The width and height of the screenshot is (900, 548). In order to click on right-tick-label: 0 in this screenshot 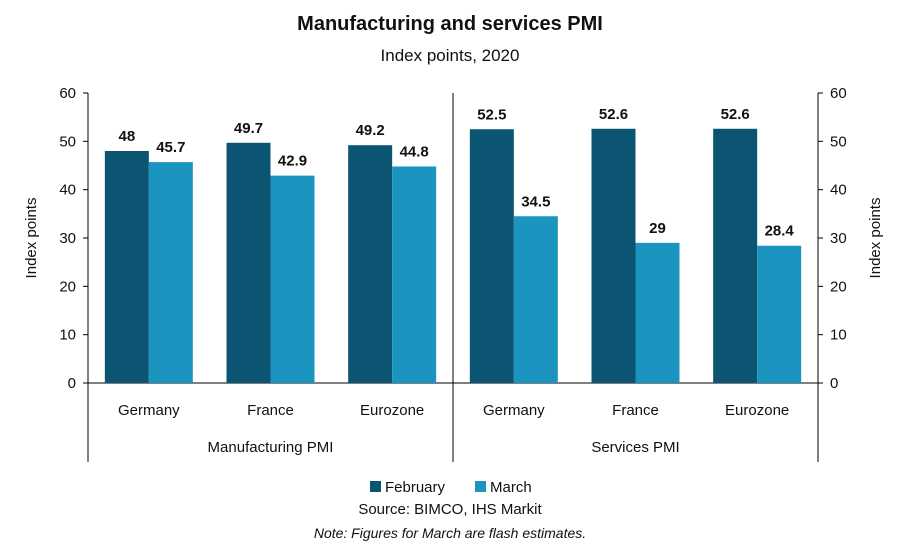, I will do `click(834, 383)`.